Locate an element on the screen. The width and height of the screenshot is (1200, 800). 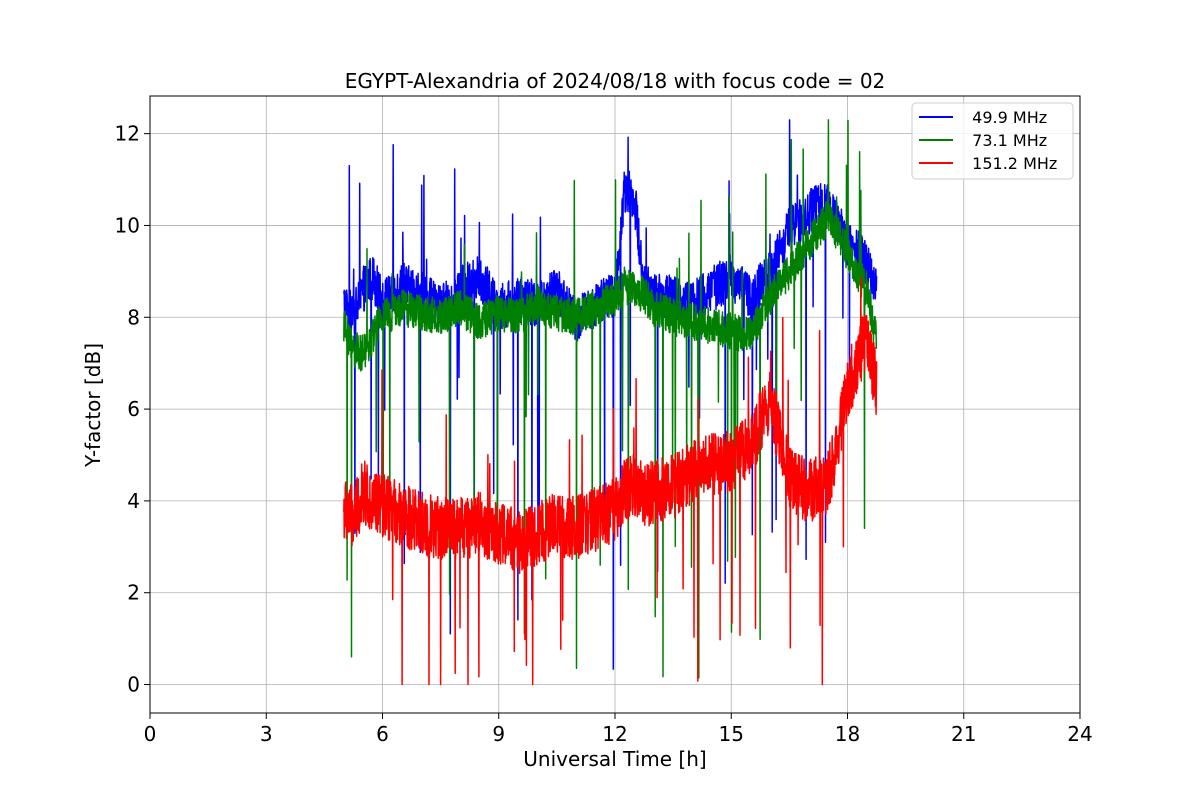
y-tick-label-3: 6 is located at coordinates (133, 409).